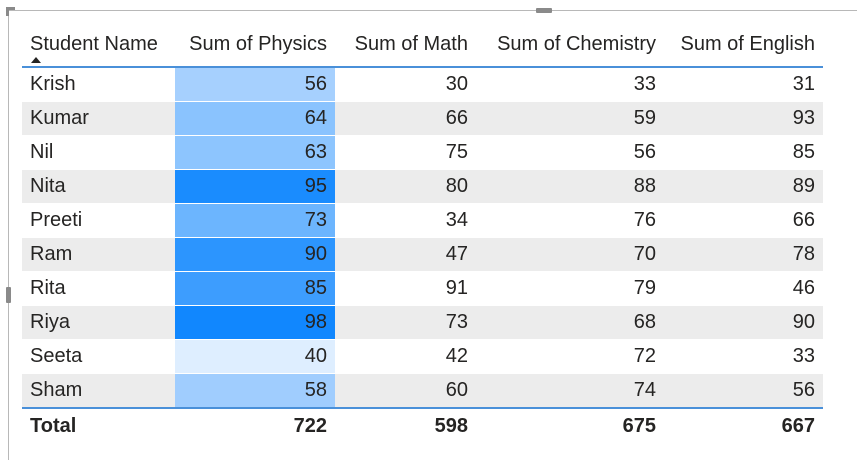  Describe the element at coordinates (405, 186) in the screenshot. I see `cell-math: 80` at that location.